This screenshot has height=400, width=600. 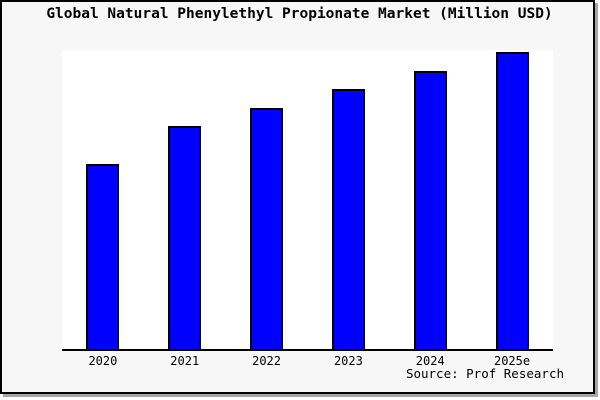 What do you see at coordinates (185, 238) in the screenshot?
I see `bar-2021` at bounding box center [185, 238].